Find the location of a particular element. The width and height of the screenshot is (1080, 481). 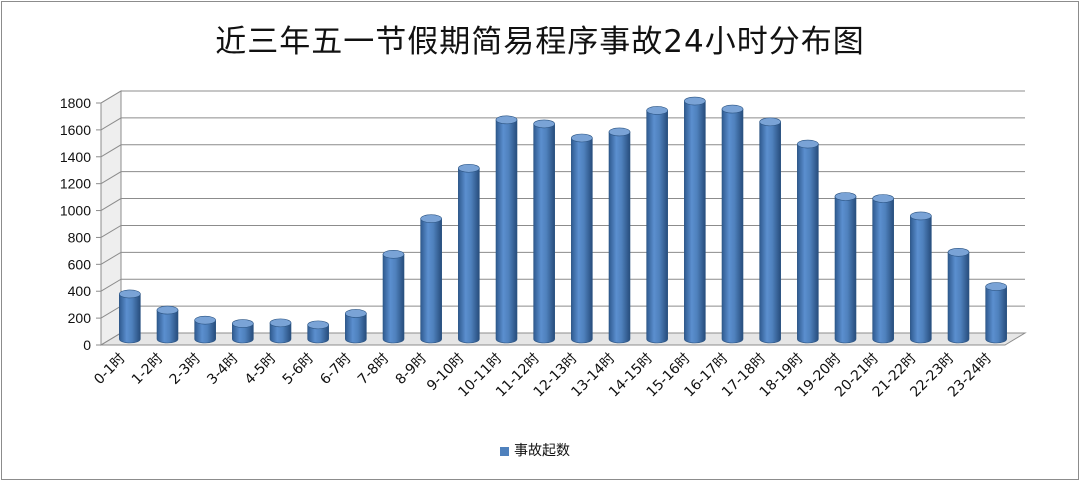

x-tick-label: 2-3时 is located at coordinates (185, 369).